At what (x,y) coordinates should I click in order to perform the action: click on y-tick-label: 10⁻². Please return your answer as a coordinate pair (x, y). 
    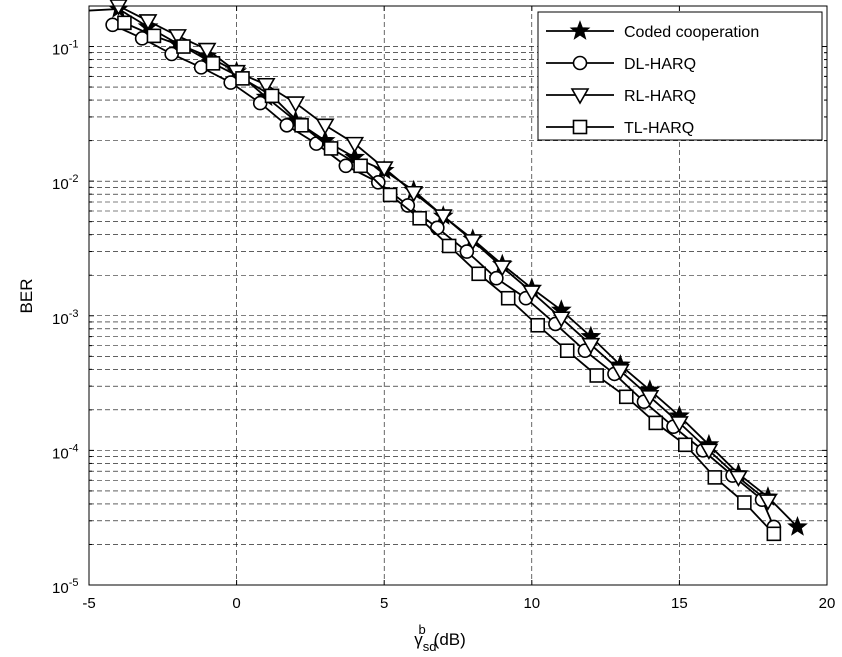
    Looking at the image, I should click on (65, 183).